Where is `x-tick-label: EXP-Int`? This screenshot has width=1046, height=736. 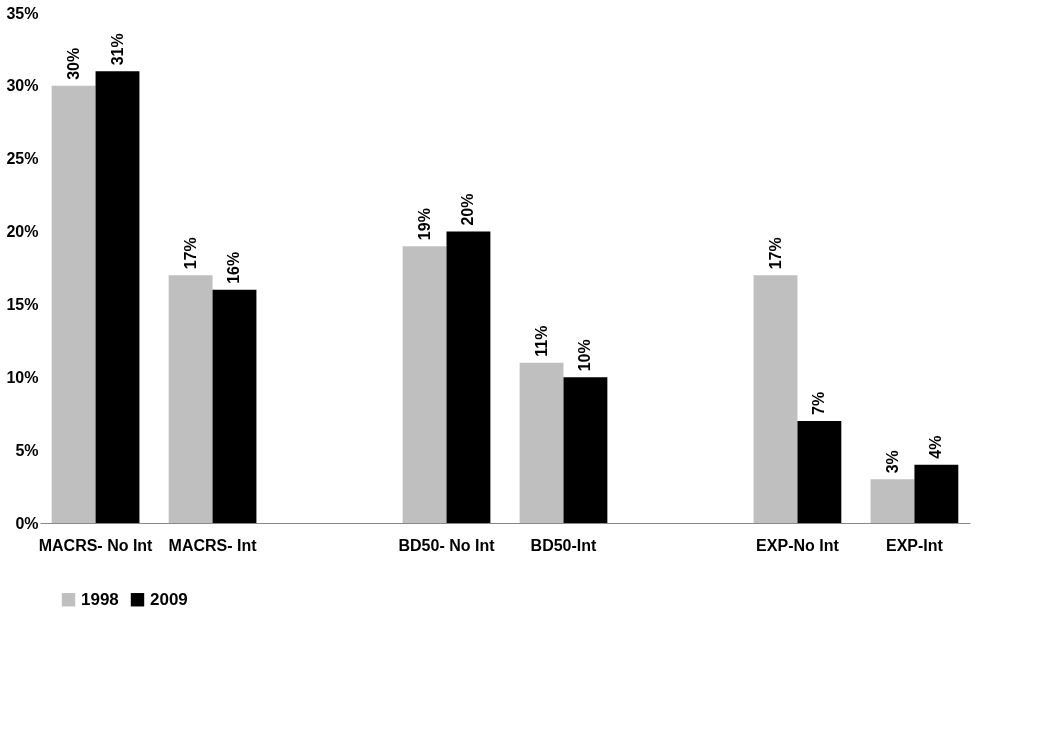
x-tick-label: EXP-Int is located at coordinates (914, 545).